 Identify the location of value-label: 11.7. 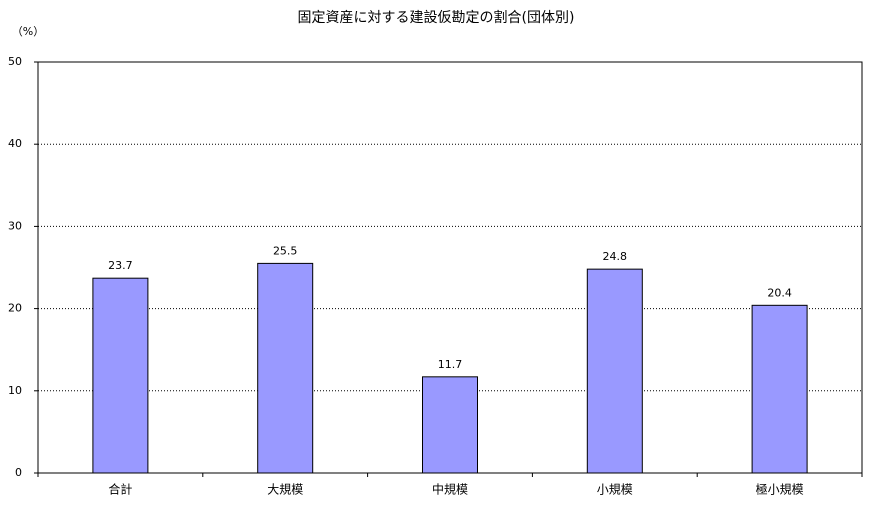
(450, 364).